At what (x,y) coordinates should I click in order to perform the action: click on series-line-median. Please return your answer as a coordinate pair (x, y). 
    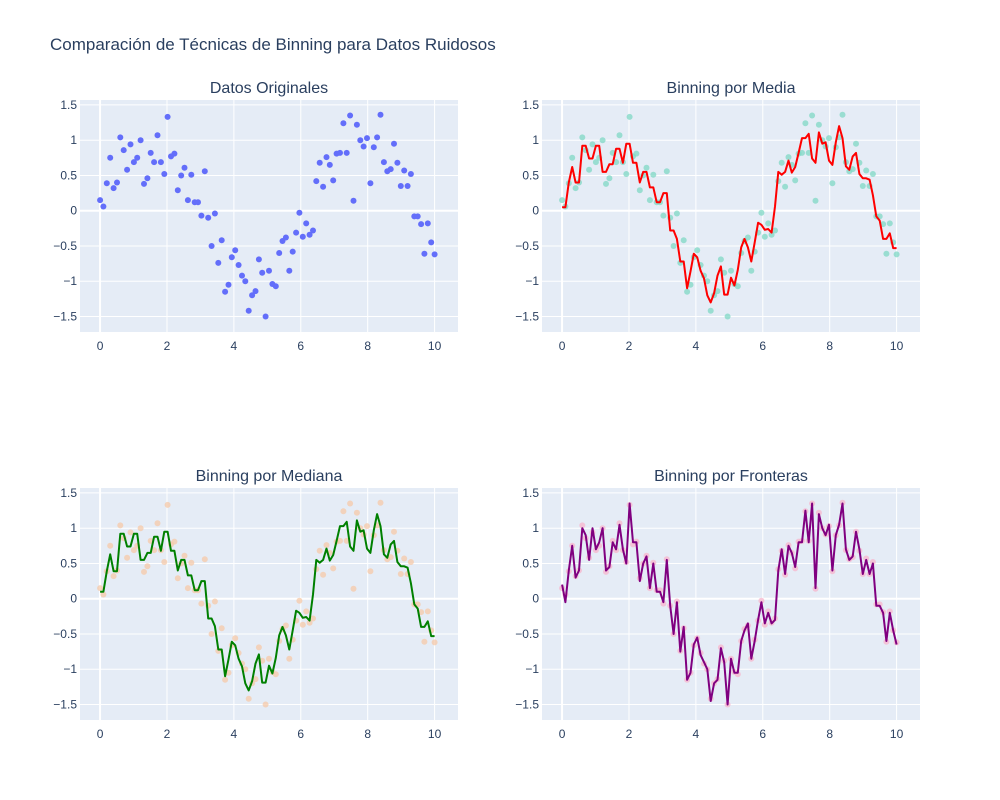
    Looking at the image, I should click on (267, 602).